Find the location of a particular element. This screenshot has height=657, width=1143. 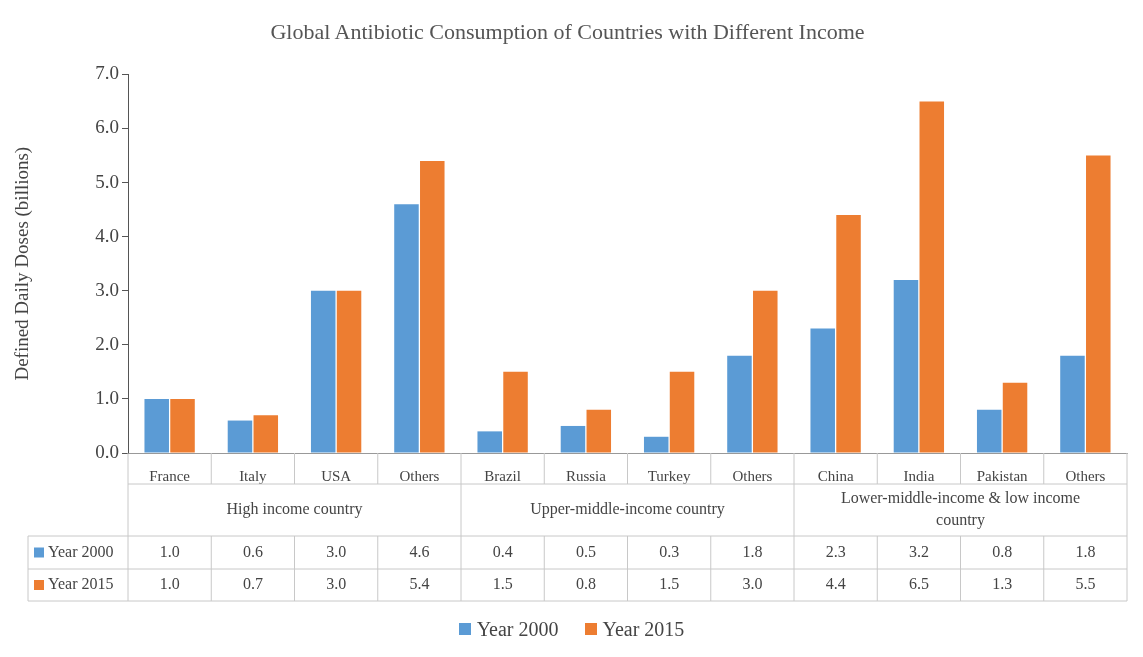

legend-label: Year 2015 is located at coordinates (81, 584).